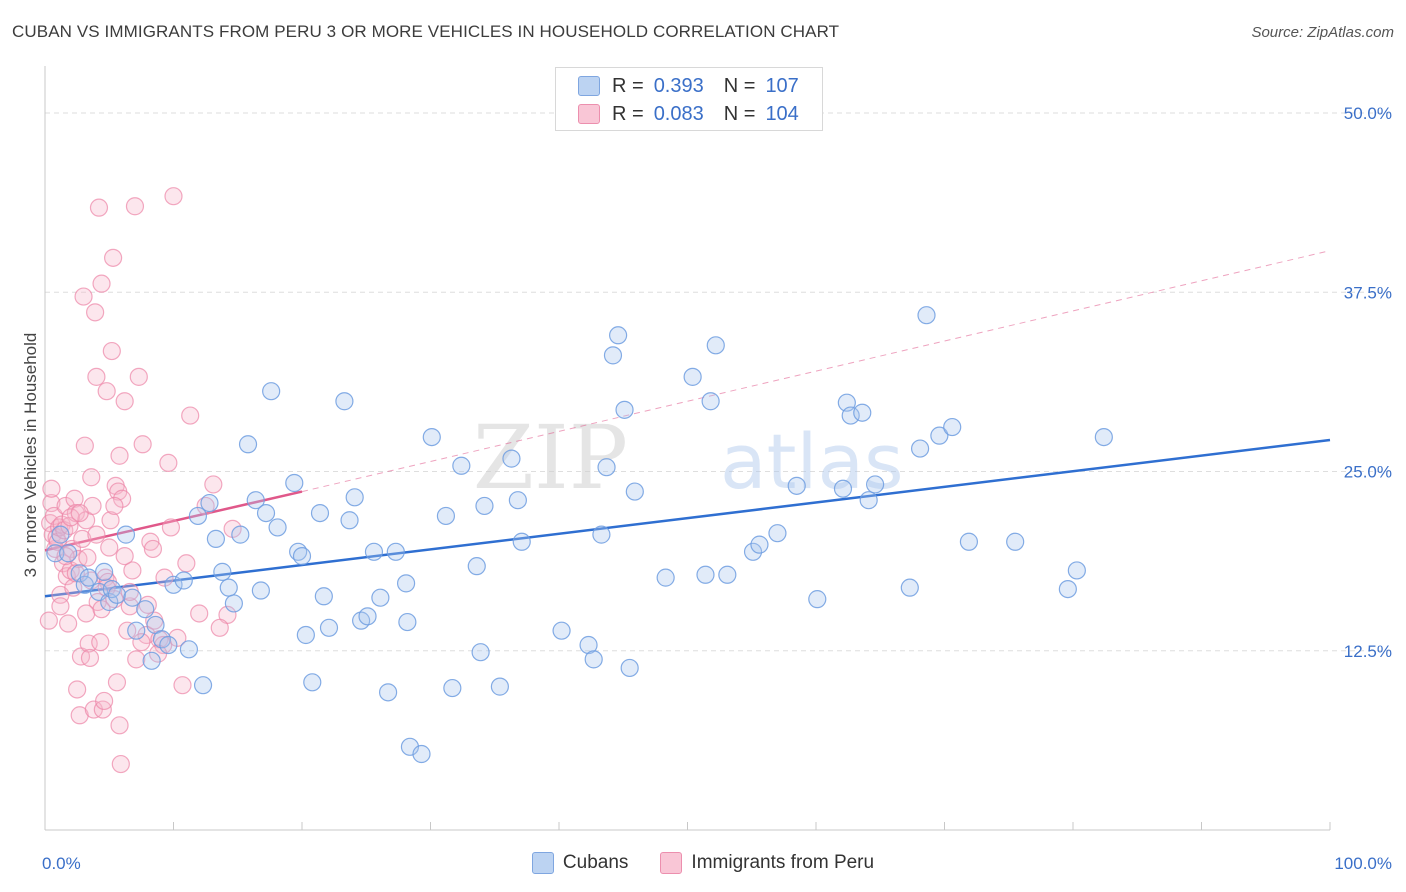 Image resolution: width=1406 pixels, height=892 pixels. What do you see at coordinates (812, 461) in the screenshot?
I see `watermark-atlas: atlas` at bounding box center [812, 461].